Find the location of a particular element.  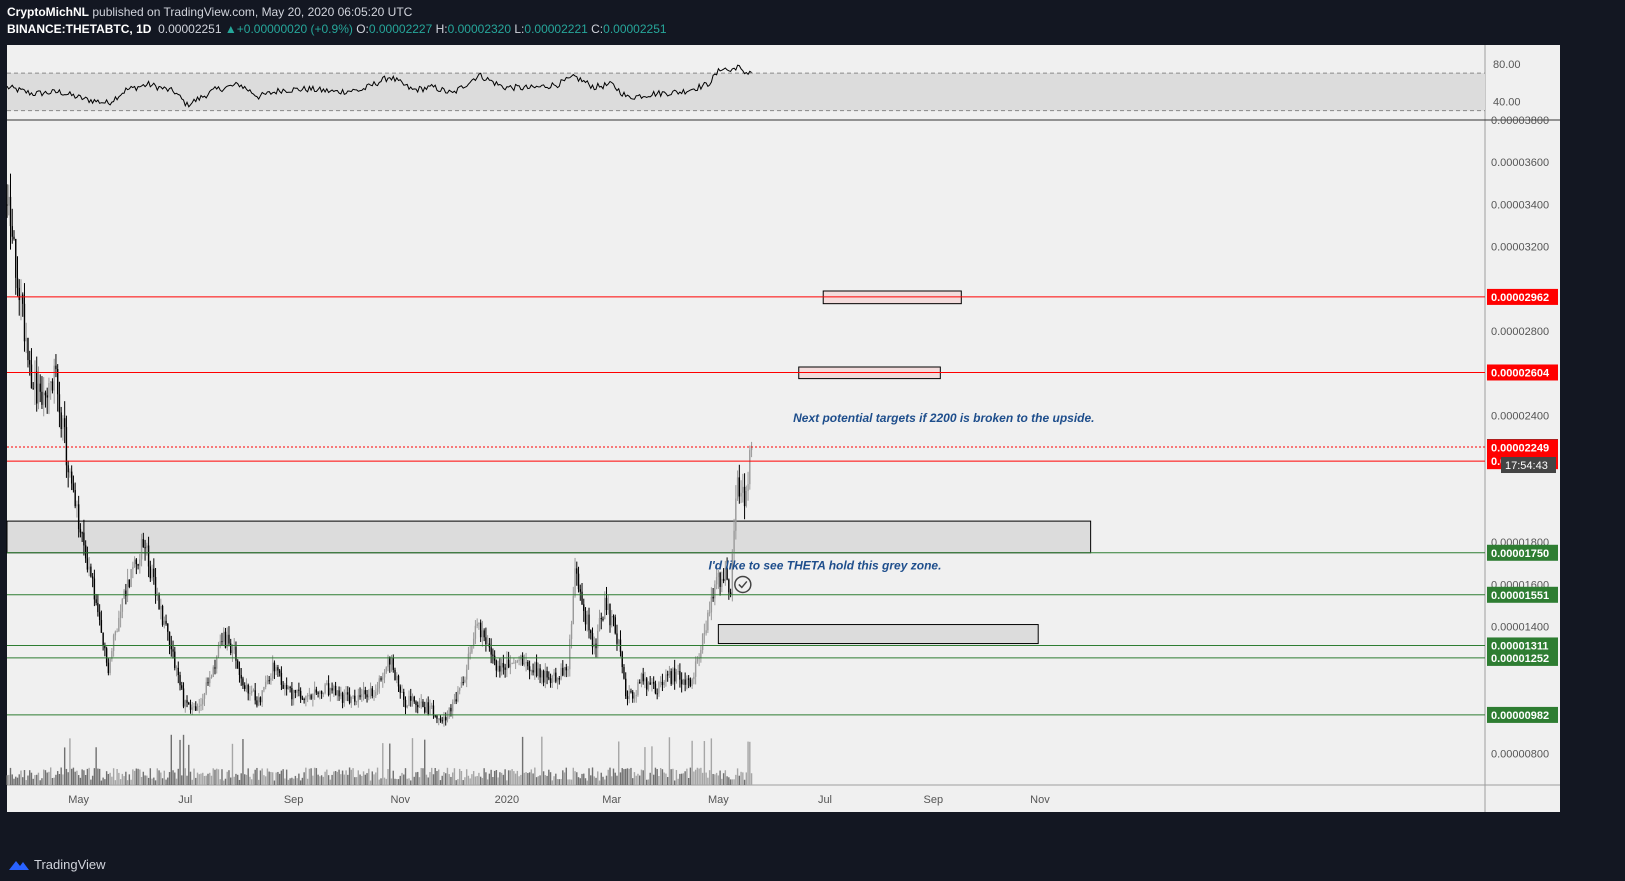

check-circle-icon is located at coordinates (743, 584).